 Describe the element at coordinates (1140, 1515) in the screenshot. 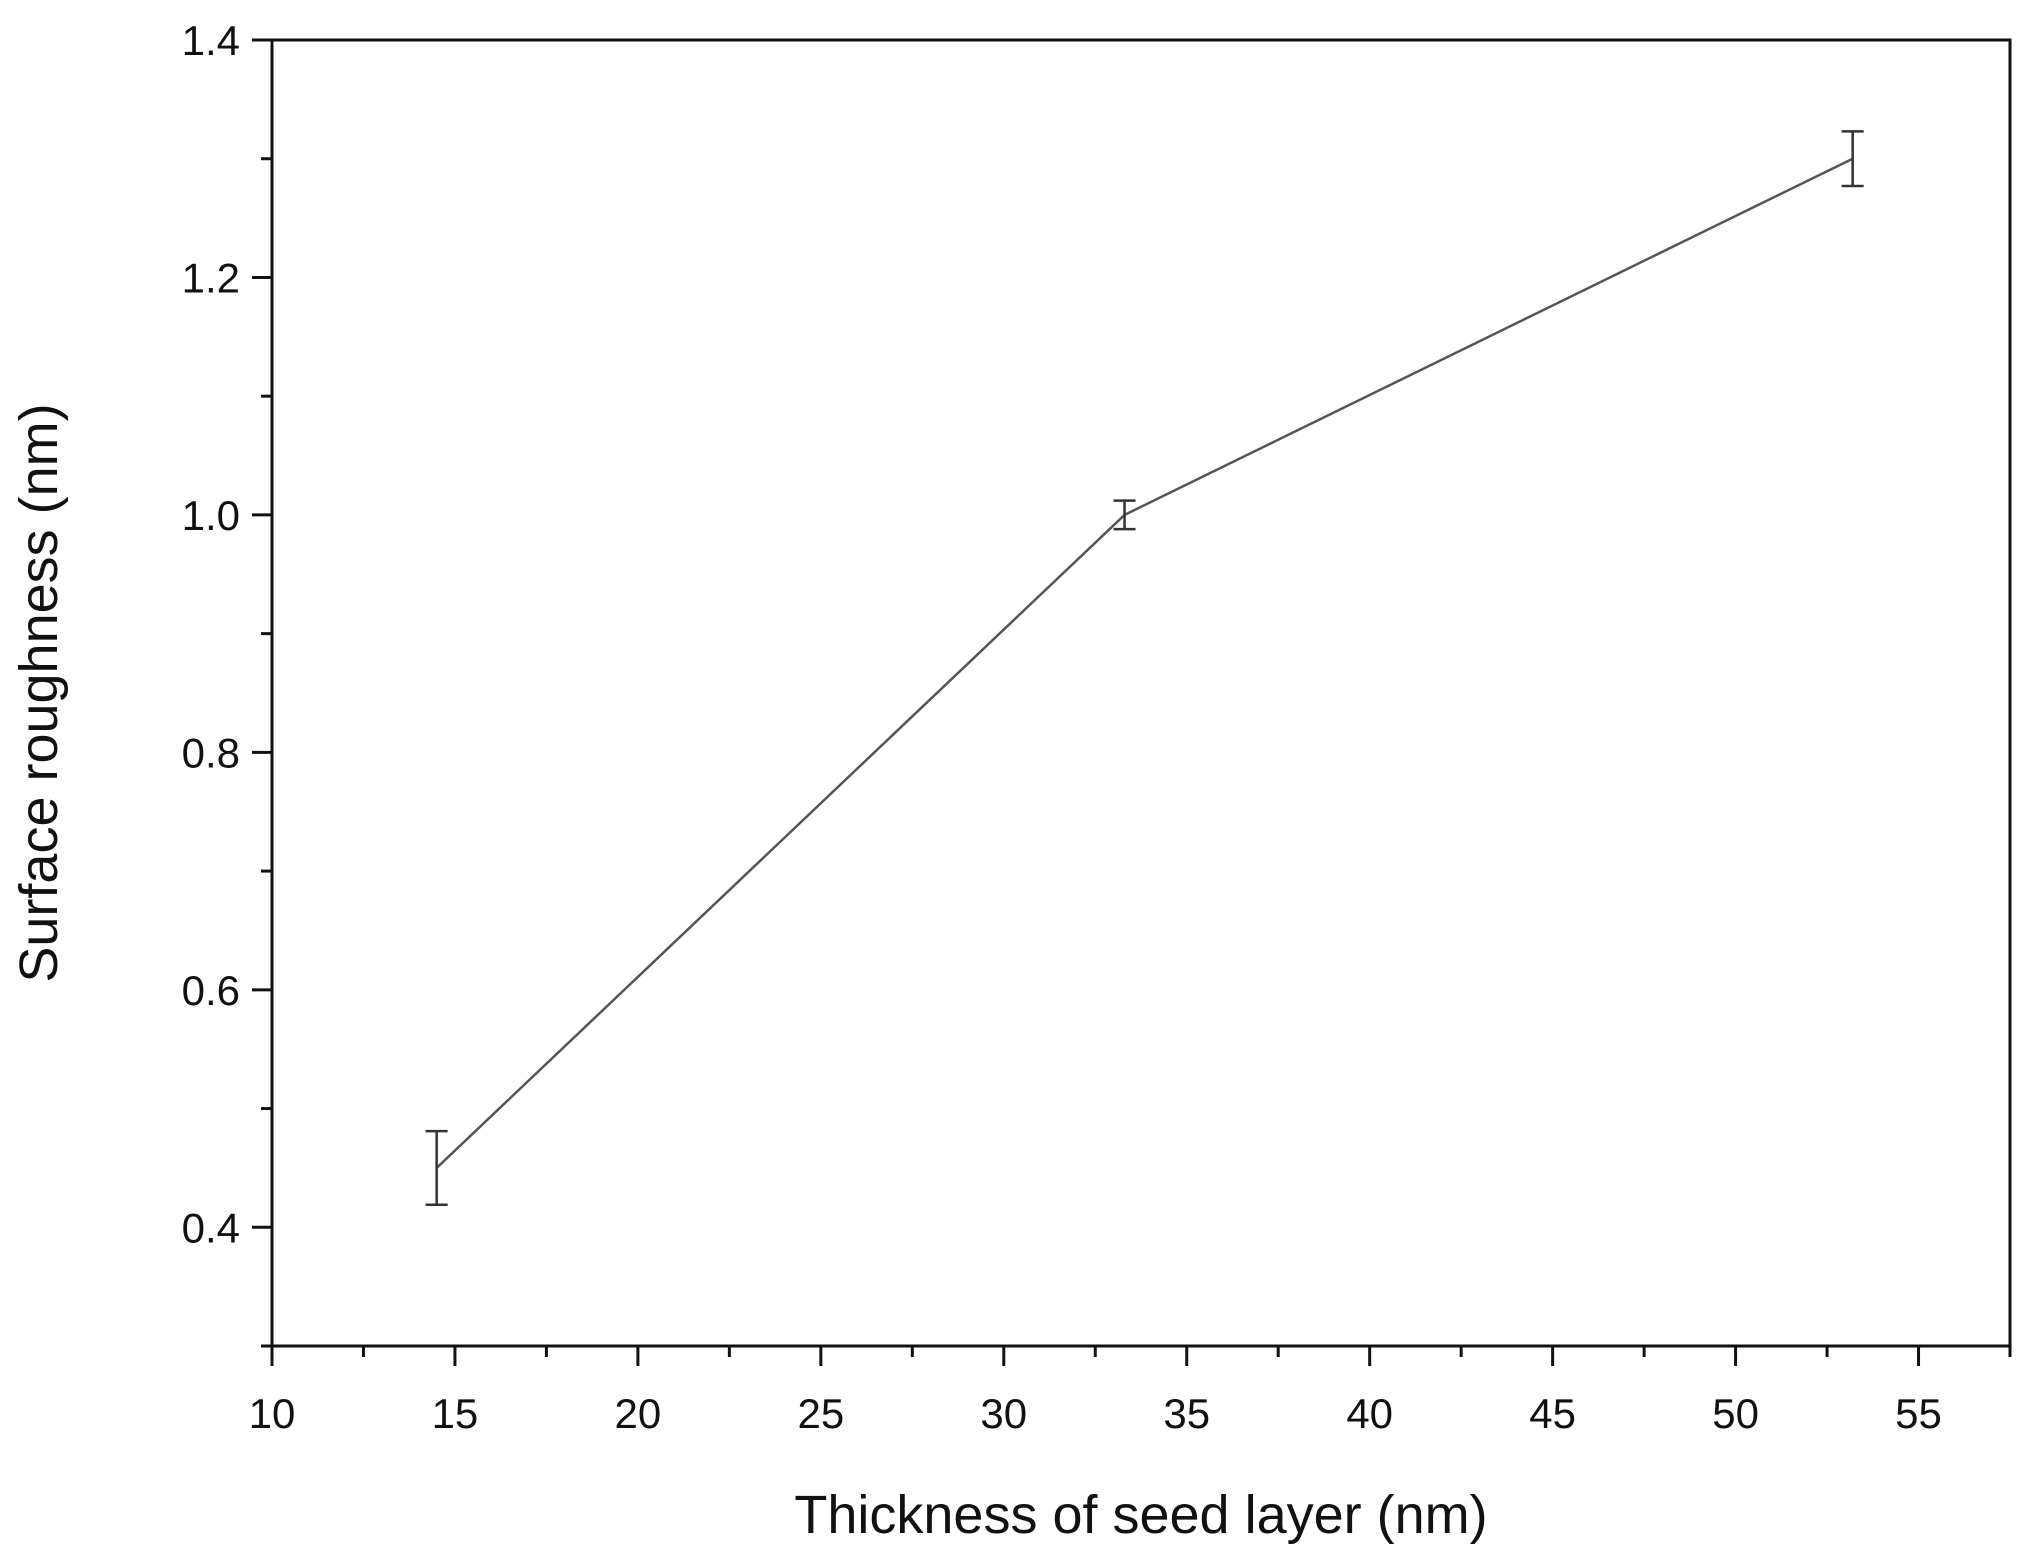

I see `x-axis-title: Thickness of seed layer (nm)` at that location.